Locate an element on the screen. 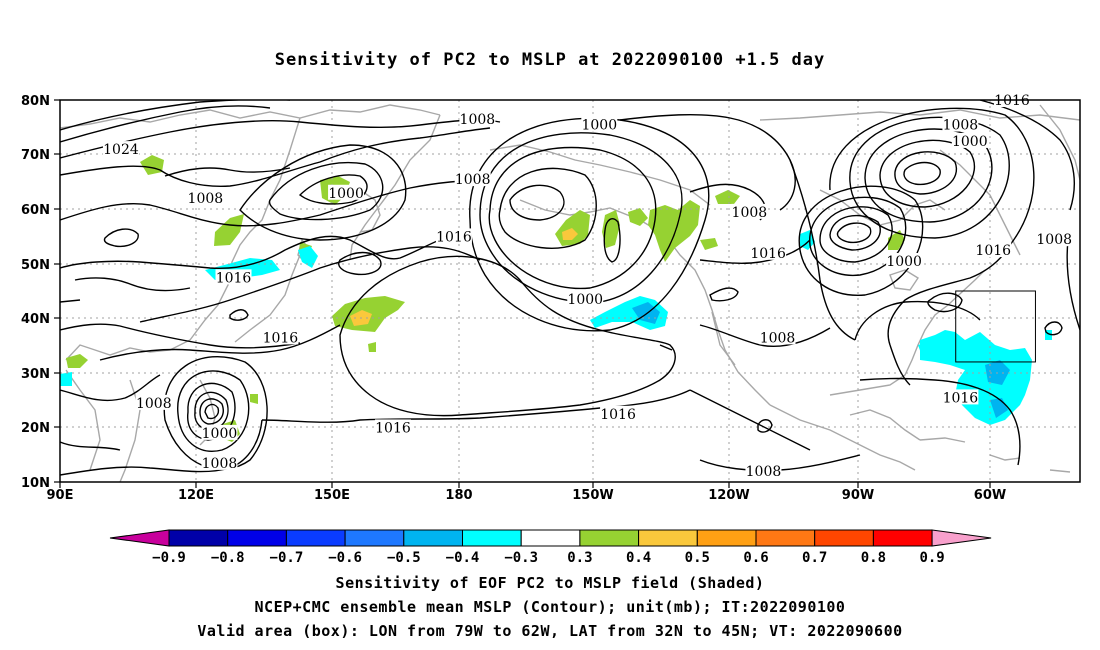  colorbar-right-arrow is located at coordinates (961, 538).